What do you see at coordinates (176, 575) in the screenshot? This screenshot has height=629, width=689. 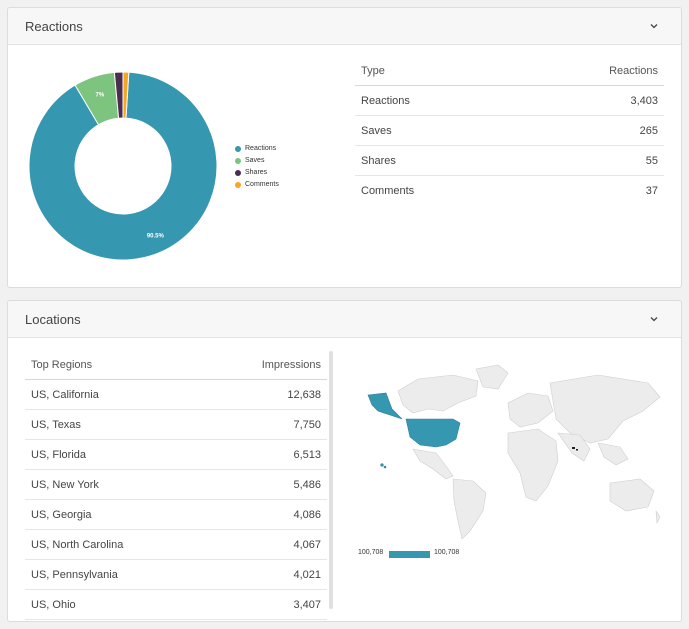 I see `table-row: US, Pennsylvania 4,021` at bounding box center [176, 575].